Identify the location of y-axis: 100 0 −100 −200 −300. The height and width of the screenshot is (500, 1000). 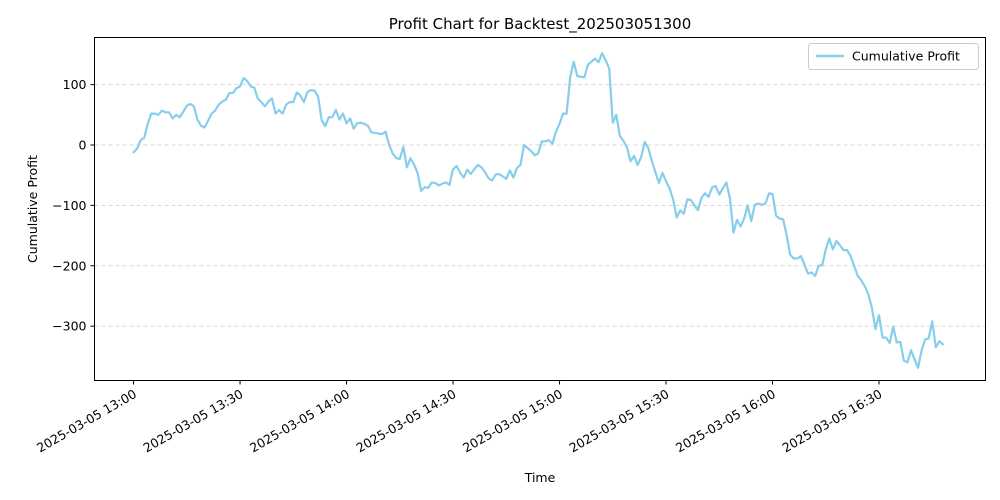
(73, 205).